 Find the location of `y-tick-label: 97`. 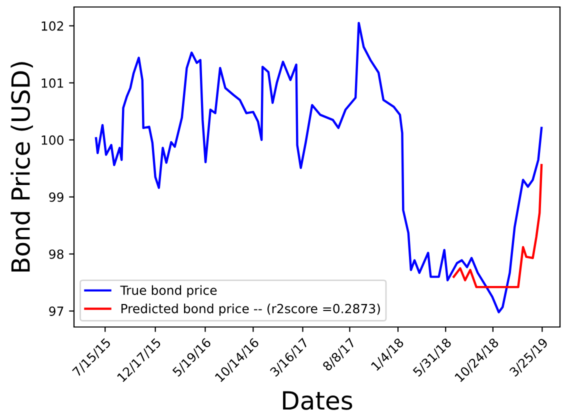

y-tick-label: 97 is located at coordinates (56, 311).